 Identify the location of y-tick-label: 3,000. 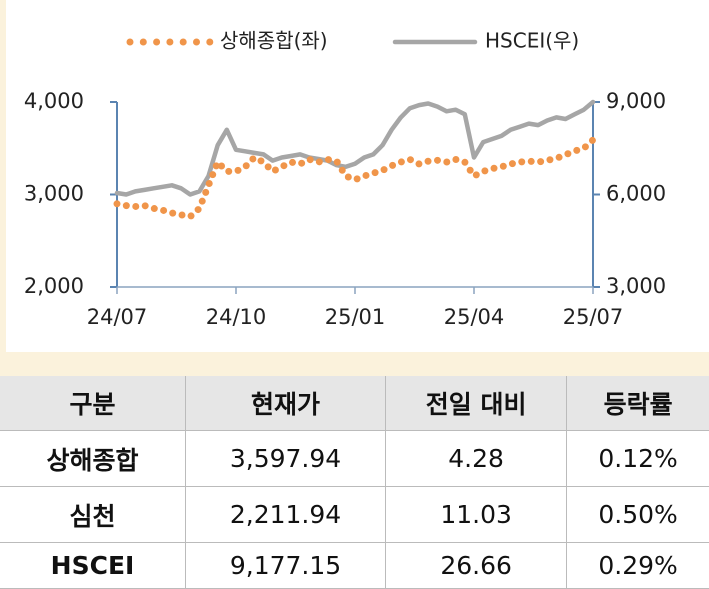
(54, 194).